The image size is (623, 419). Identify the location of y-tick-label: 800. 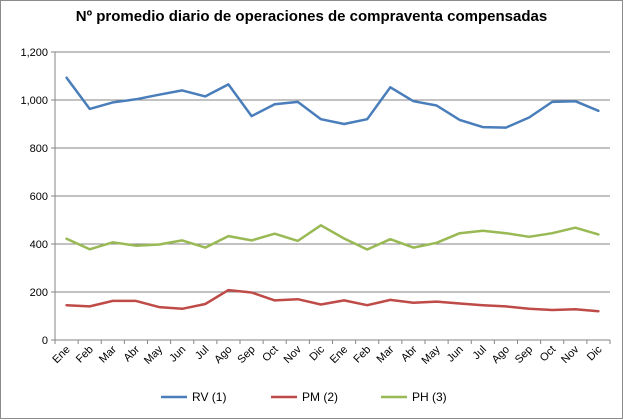
(39, 149).